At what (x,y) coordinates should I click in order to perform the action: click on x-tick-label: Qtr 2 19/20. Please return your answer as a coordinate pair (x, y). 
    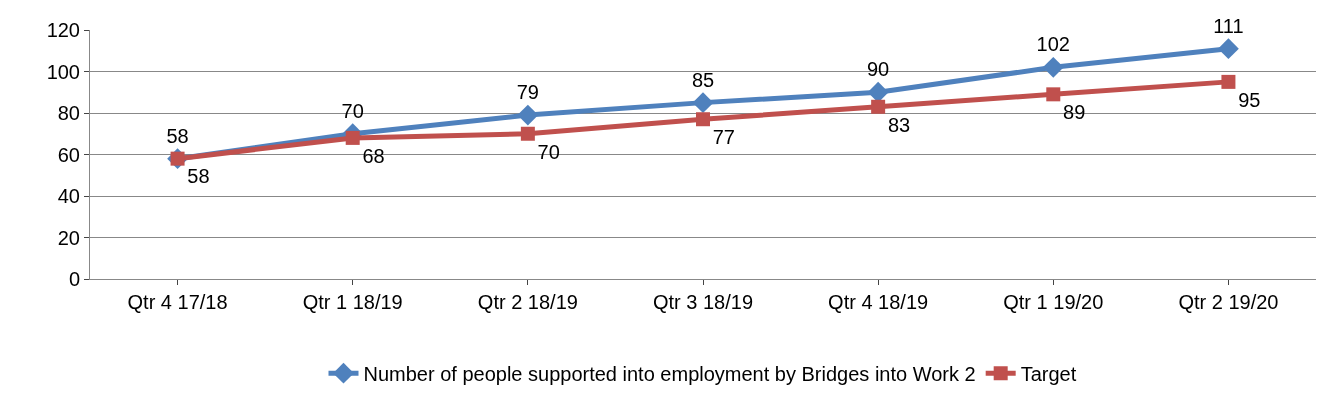
    Looking at the image, I should click on (1228, 302).